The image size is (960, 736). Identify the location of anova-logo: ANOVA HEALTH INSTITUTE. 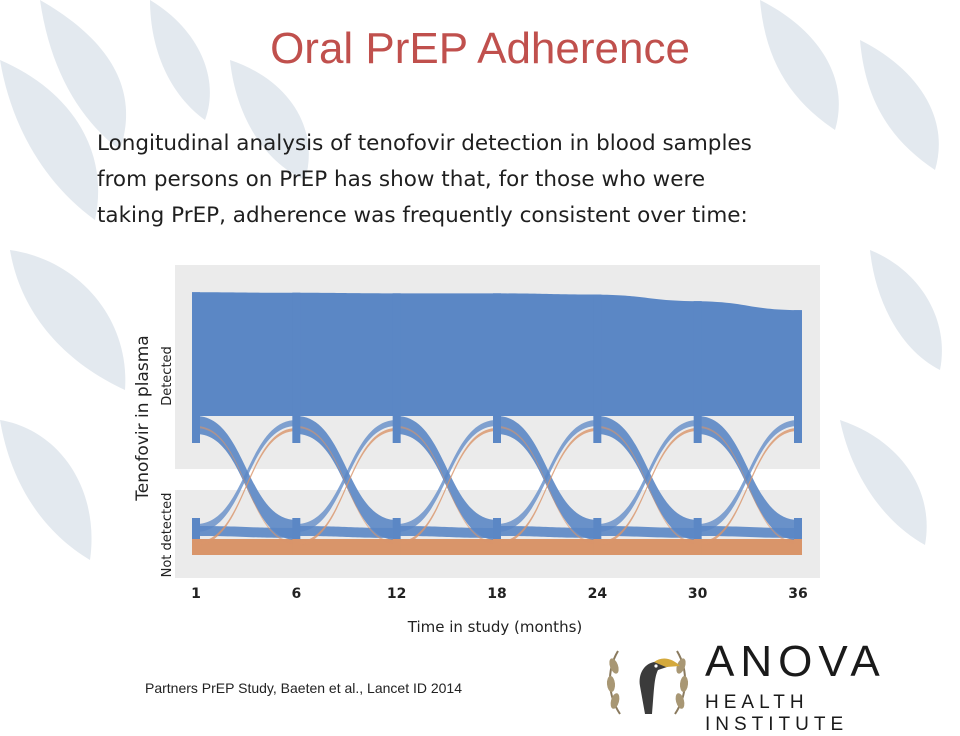
(772, 685).